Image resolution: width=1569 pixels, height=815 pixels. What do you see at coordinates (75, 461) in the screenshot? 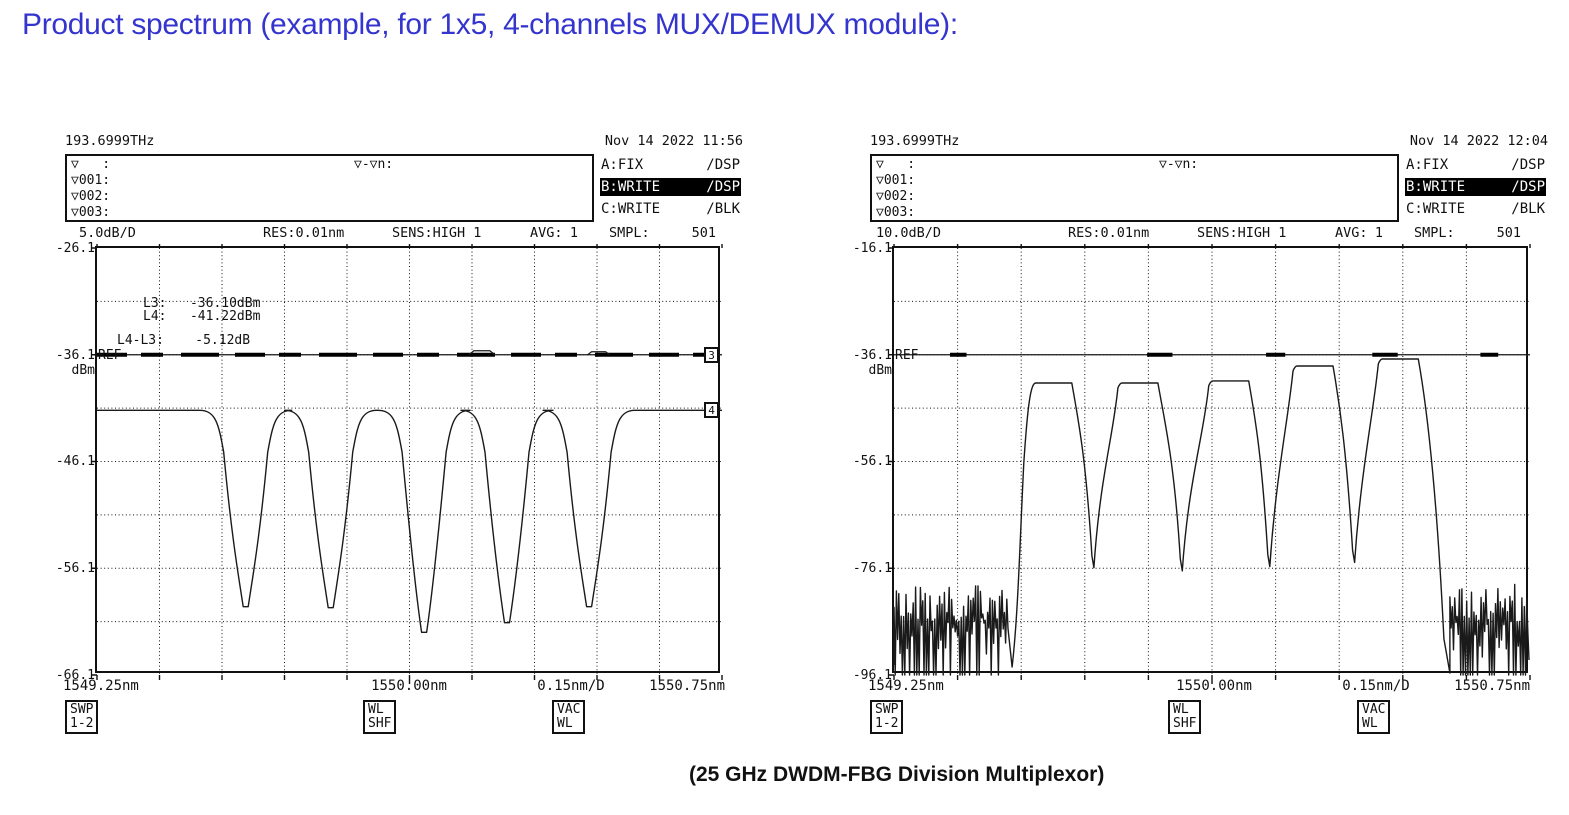
I see `y-tick-label: -46.1` at bounding box center [75, 461].